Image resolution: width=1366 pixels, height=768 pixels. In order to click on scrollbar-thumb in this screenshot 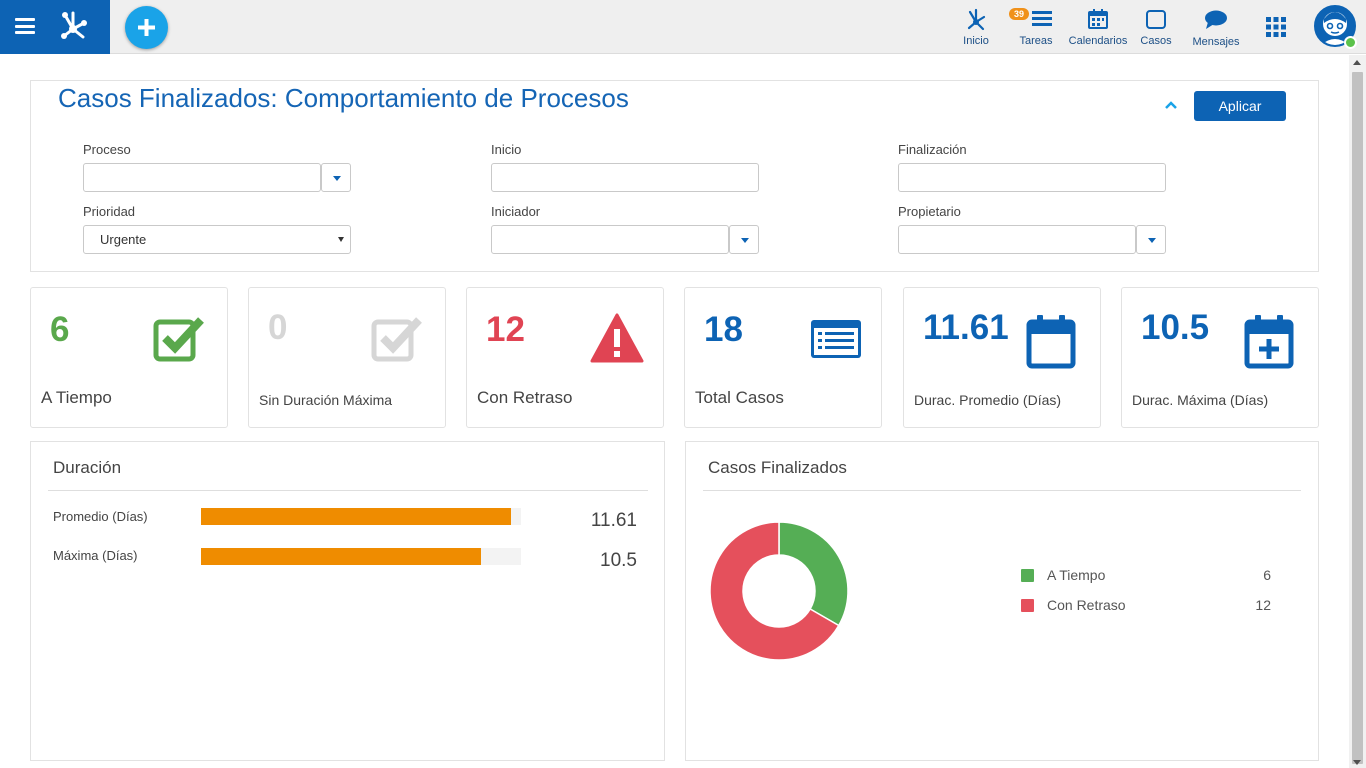, I will do `click(1357, 418)`.